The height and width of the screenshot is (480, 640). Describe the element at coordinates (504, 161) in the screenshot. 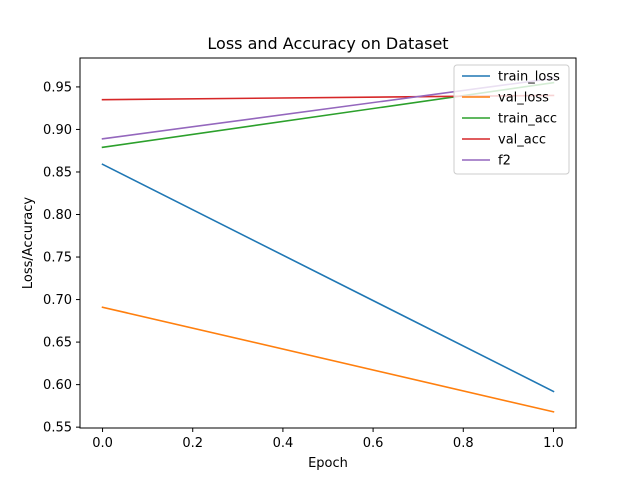

I see `legend-label-f2: f2` at that location.